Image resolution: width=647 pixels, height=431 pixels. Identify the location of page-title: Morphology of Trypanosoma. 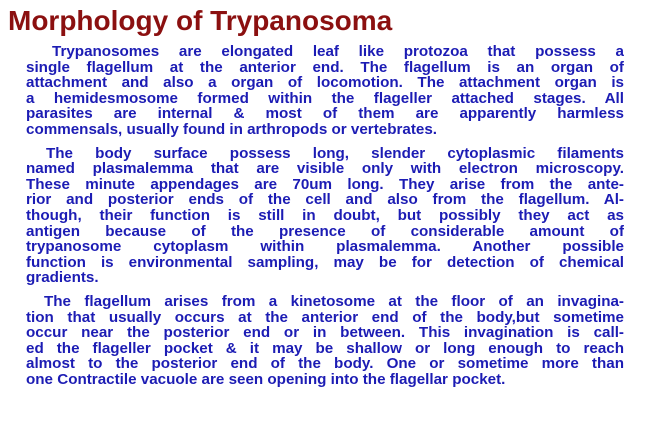
(200, 20).